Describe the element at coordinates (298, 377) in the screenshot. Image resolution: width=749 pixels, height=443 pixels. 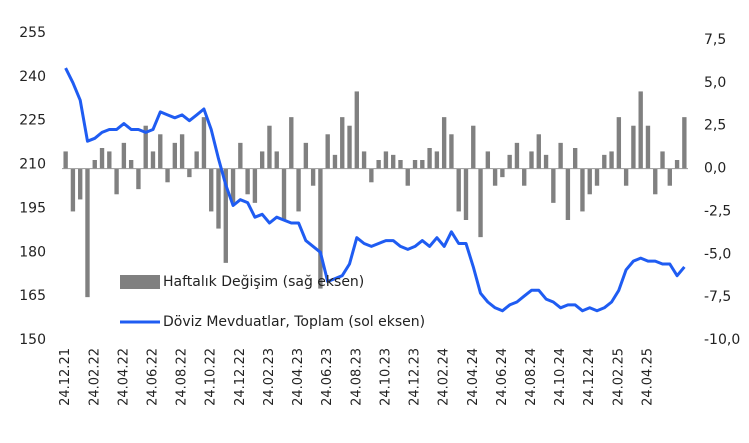
I see `x-tick-label: 24.04.23` at that location.